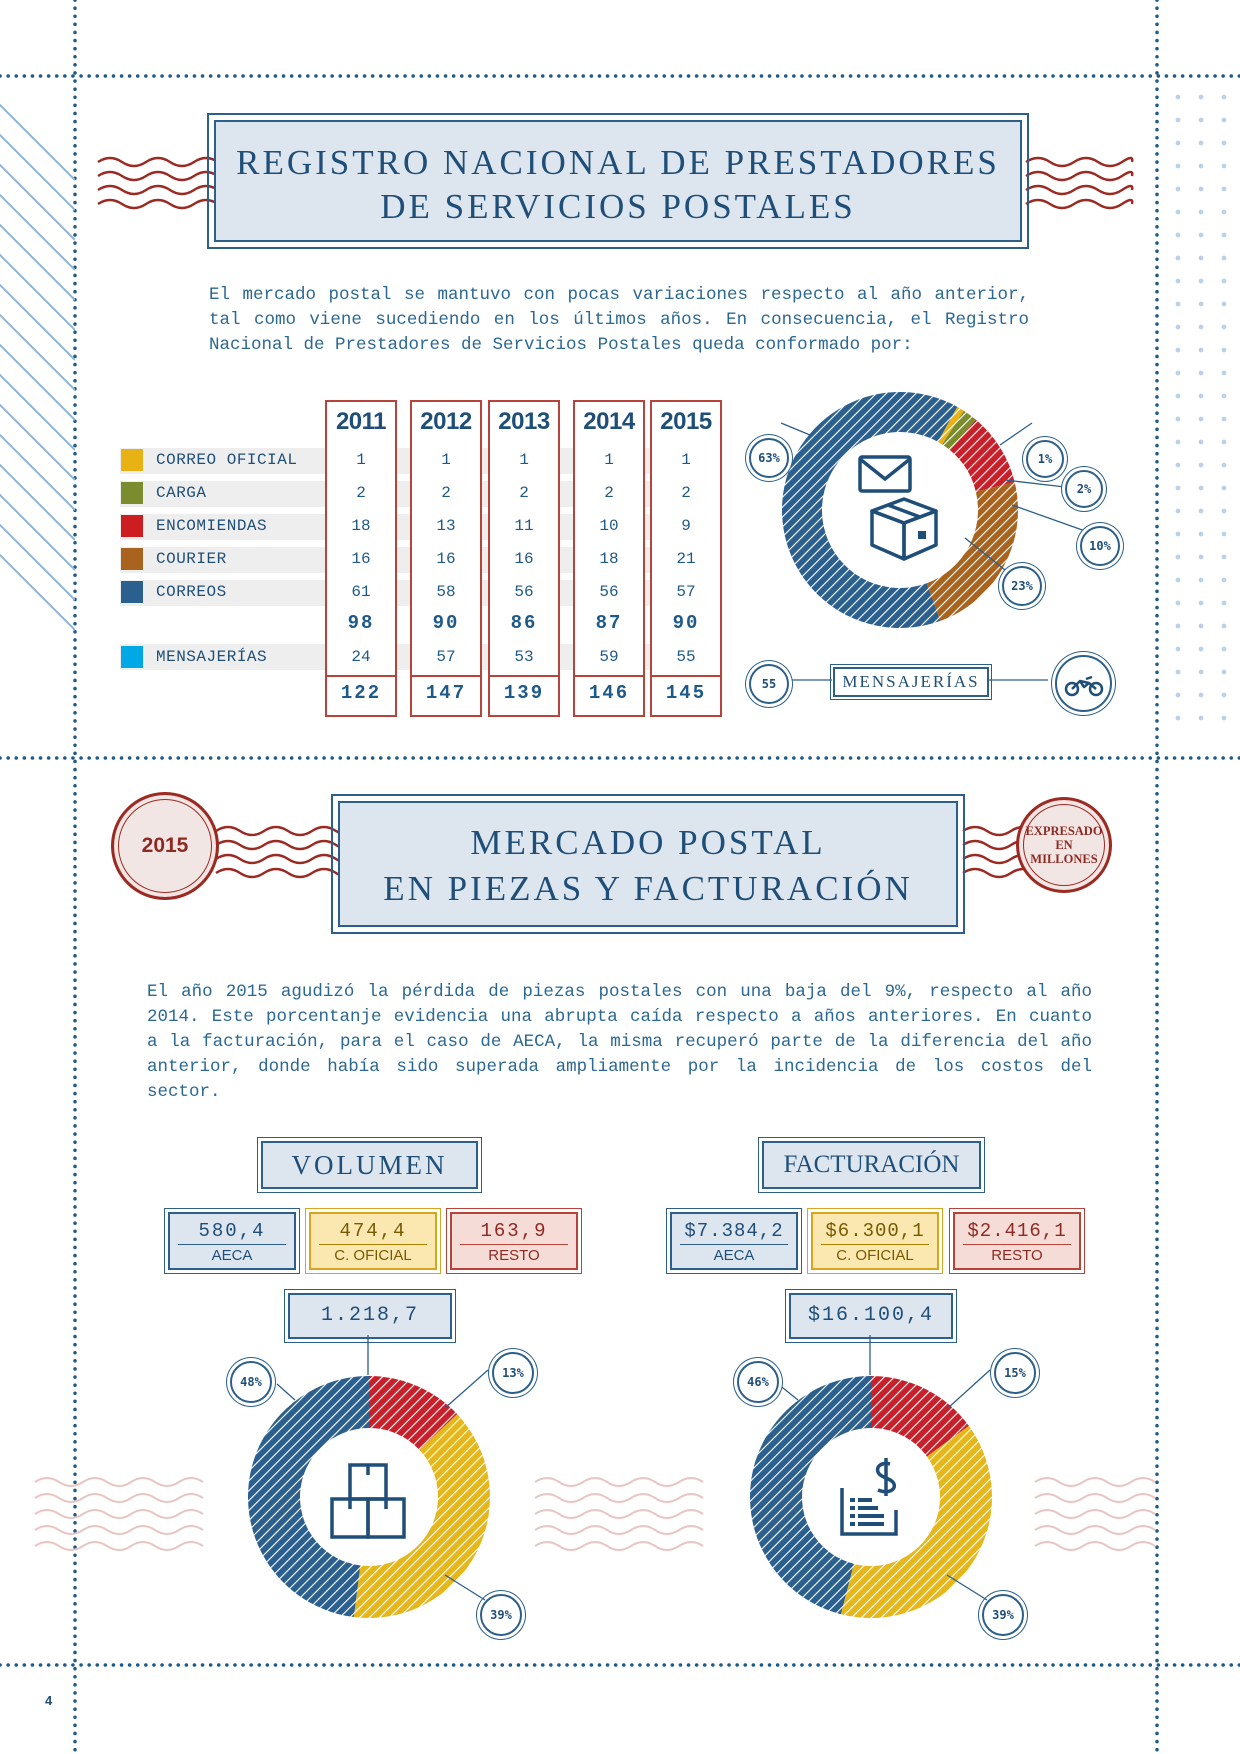 The height and width of the screenshot is (1754, 1240). What do you see at coordinates (769, 458) in the screenshot?
I see `percentage-badge: 63%` at bounding box center [769, 458].